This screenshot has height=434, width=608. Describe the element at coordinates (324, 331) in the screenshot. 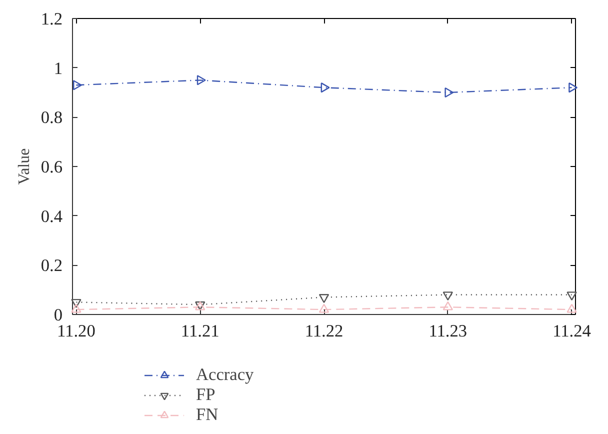

I see `x-tick-label: 11.22` at that location.